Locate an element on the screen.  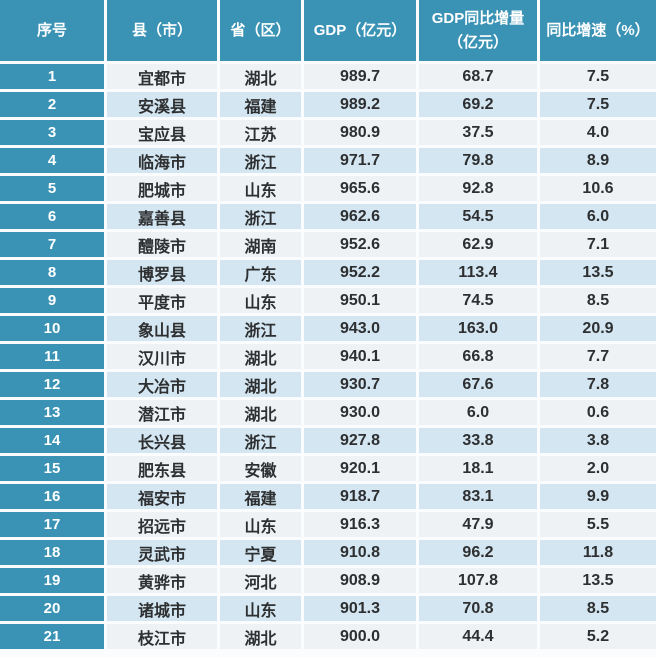
data-cell: 江苏 is located at coordinates (260, 132).